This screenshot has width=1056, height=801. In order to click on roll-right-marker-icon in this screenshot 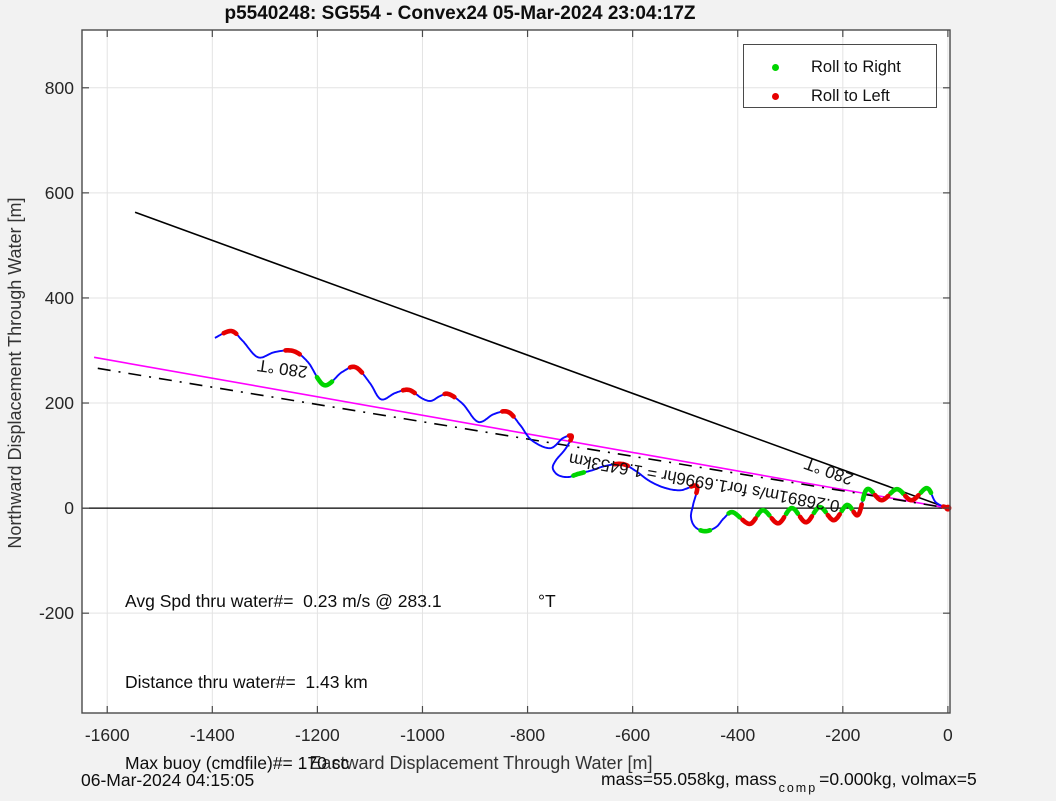, I will do `click(775, 67)`.